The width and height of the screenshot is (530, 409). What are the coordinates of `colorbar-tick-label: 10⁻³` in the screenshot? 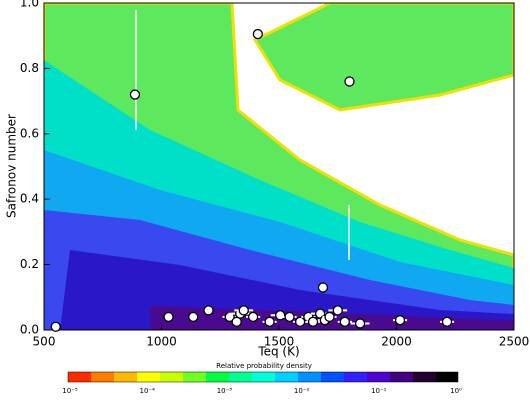 It's located at (225, 391).